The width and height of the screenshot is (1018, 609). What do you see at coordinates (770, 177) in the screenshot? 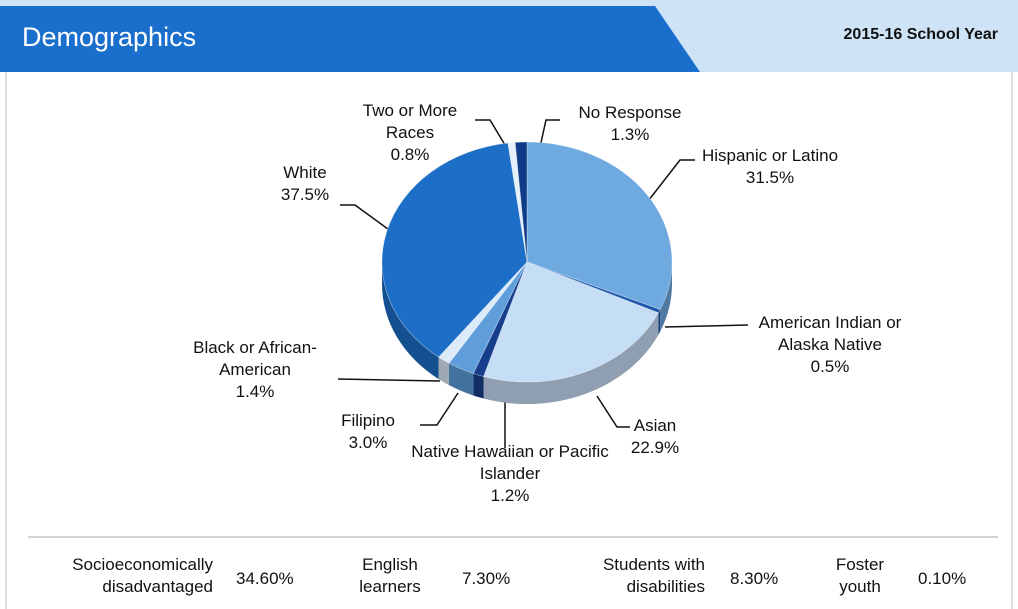
I see `label-value: 31.5%` at bounding box center [770, 177].